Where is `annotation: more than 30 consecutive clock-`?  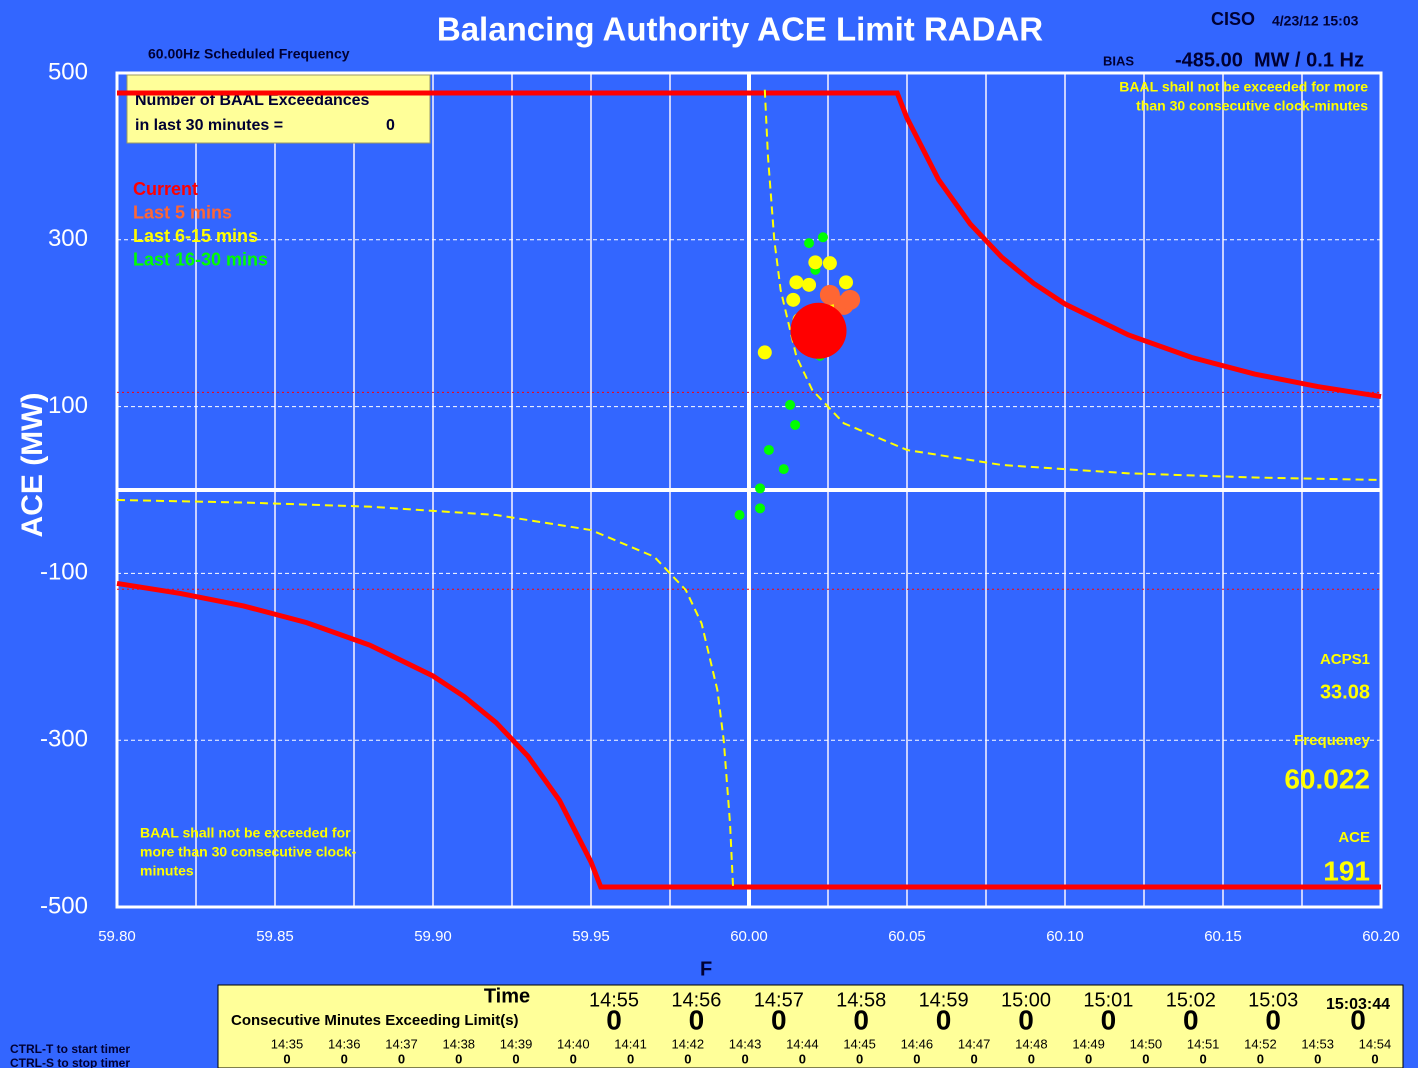
annotation: more than 30 consecutive clock- is located at coordinates (248, 852).